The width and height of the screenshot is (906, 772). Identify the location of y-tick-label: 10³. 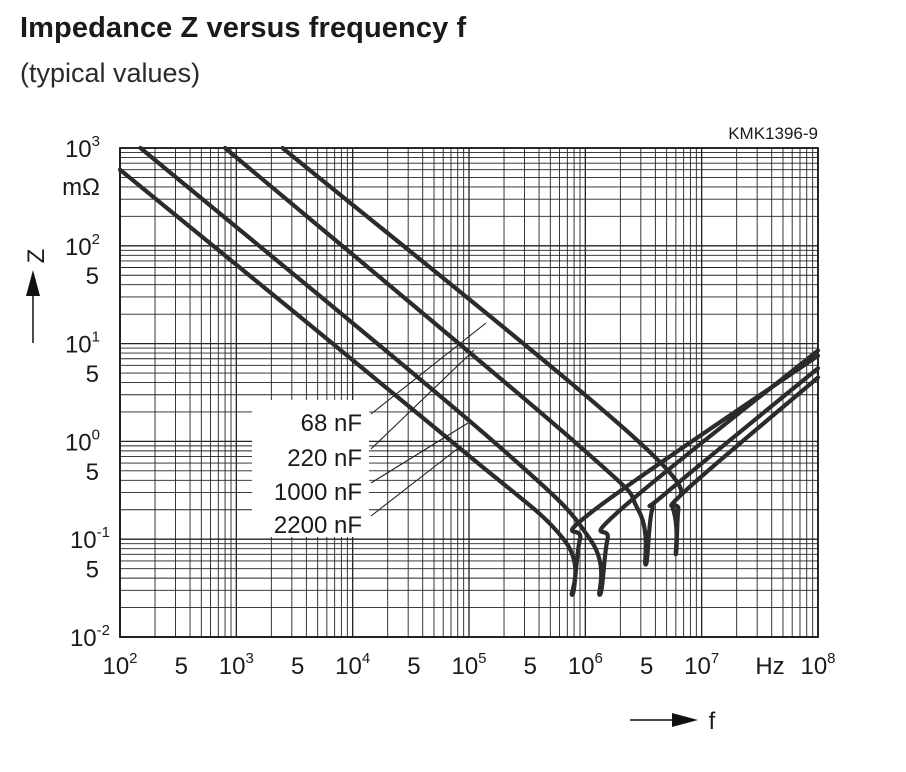
(82, 148).